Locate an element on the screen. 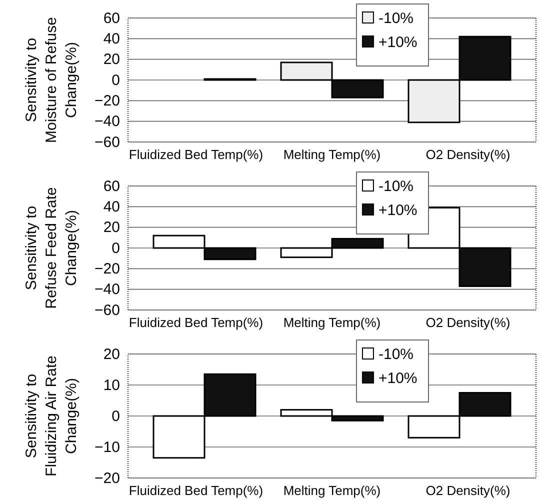  y-axis-title: Sensitivity to Fluidizing Air Rate Change(%) is located at coordinates (51, 416).